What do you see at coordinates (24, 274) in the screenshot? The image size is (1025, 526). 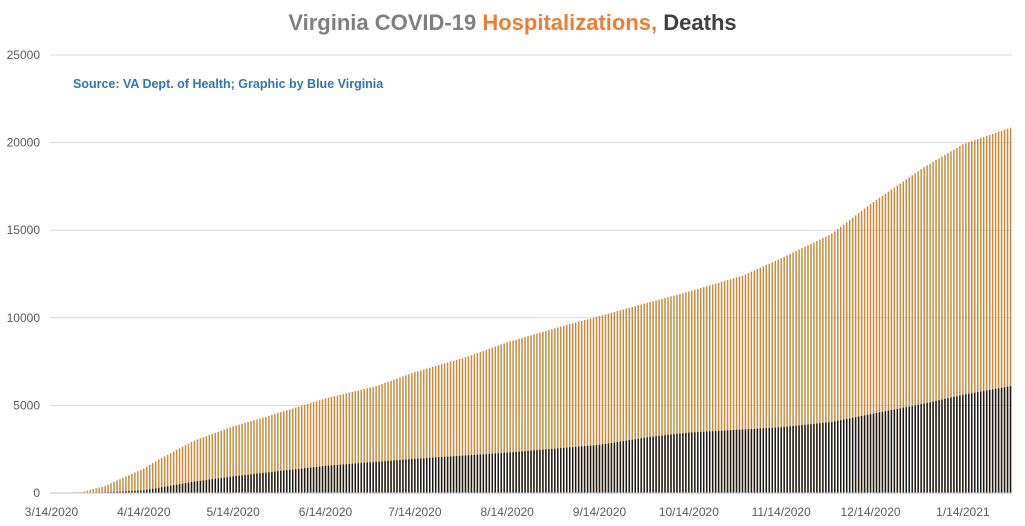 I see `y-axis: 0 5000 10000 15000 20000 25000` at bounding box center [24, 274].